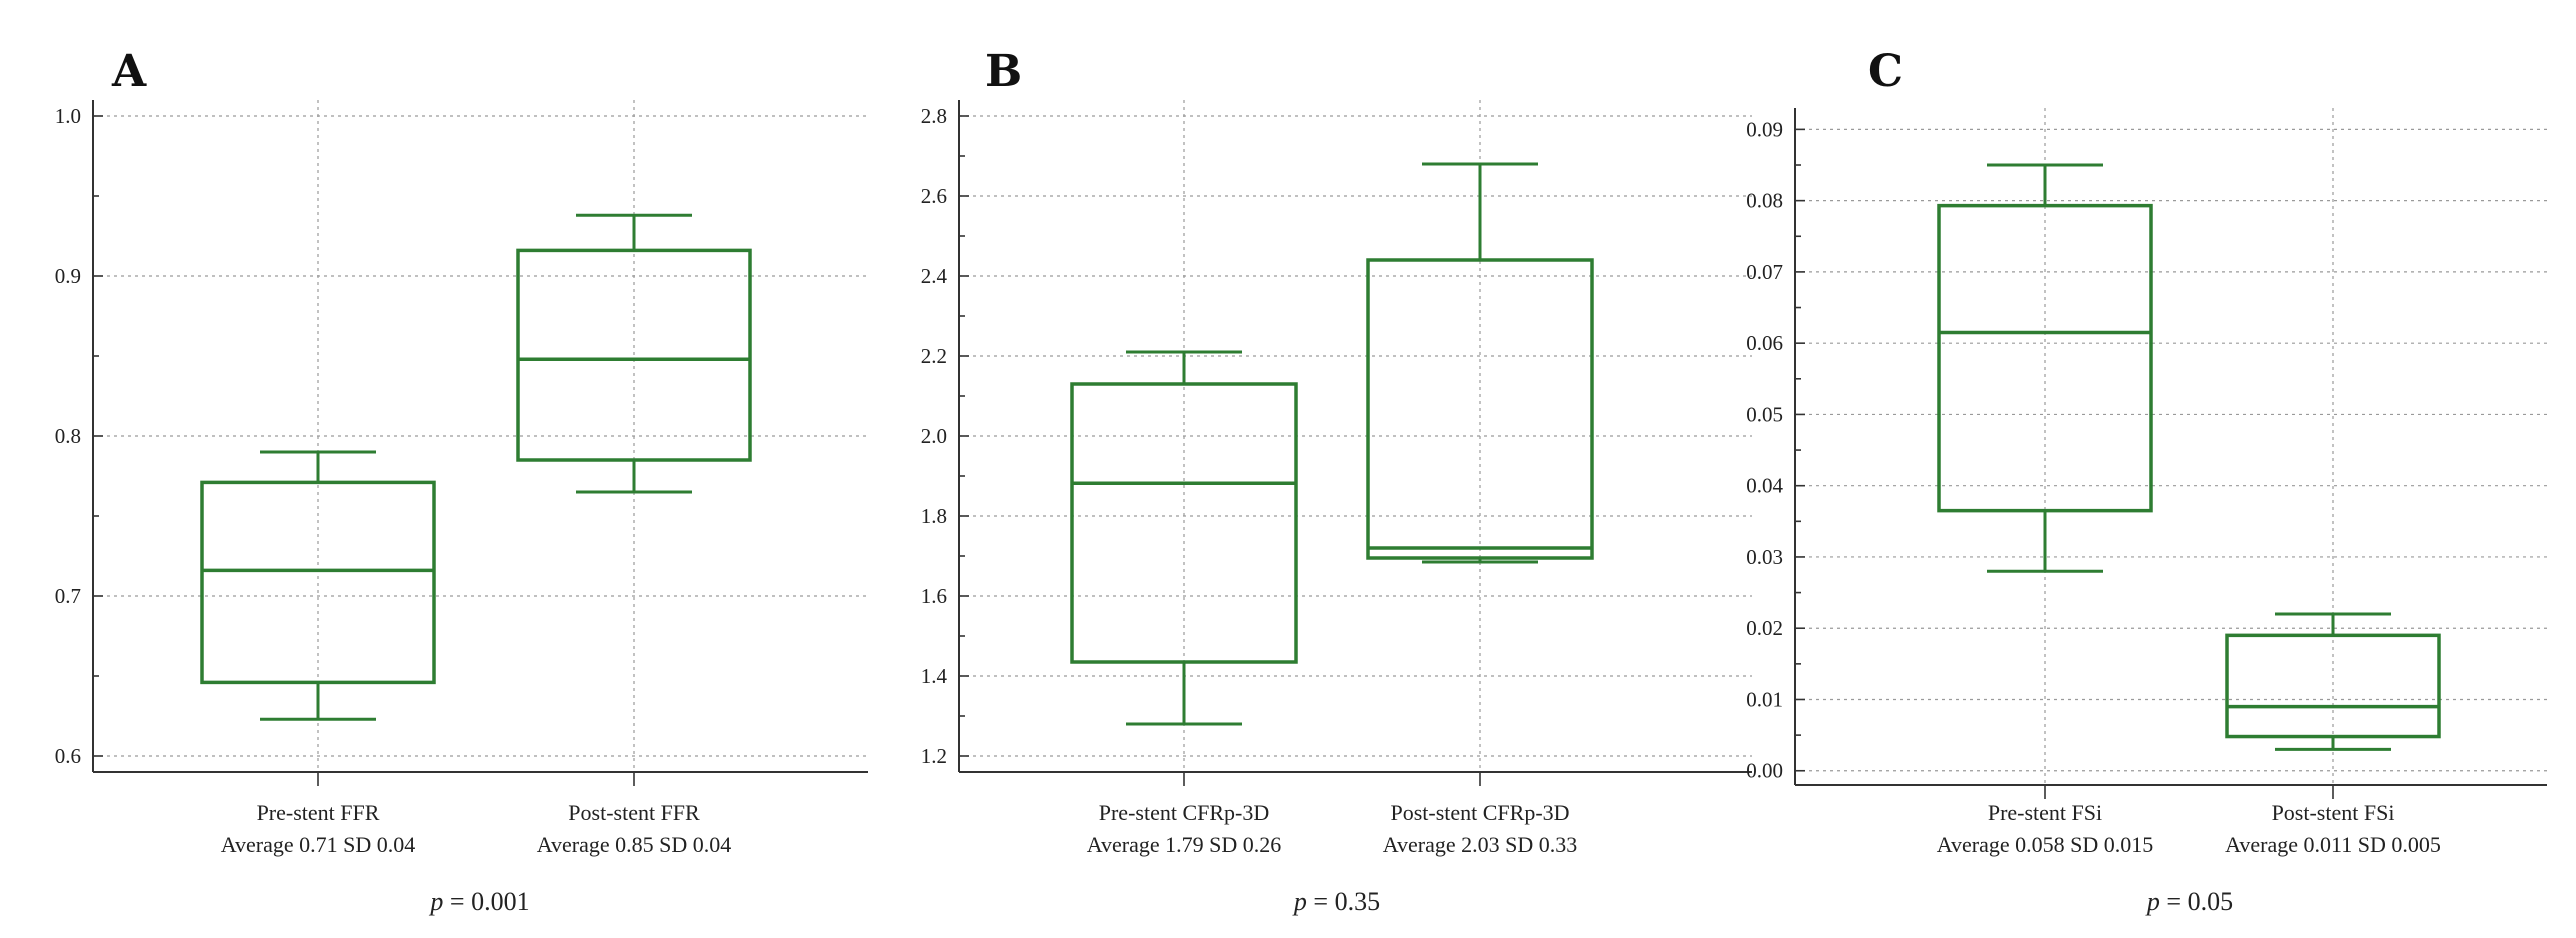 This screenshot has height=938, width=2576. What do you see at coordinates (1764, 486) in the screenshot?
I see `panel-c-ytick-label: 0.04` at bounding box center [1764, 486].